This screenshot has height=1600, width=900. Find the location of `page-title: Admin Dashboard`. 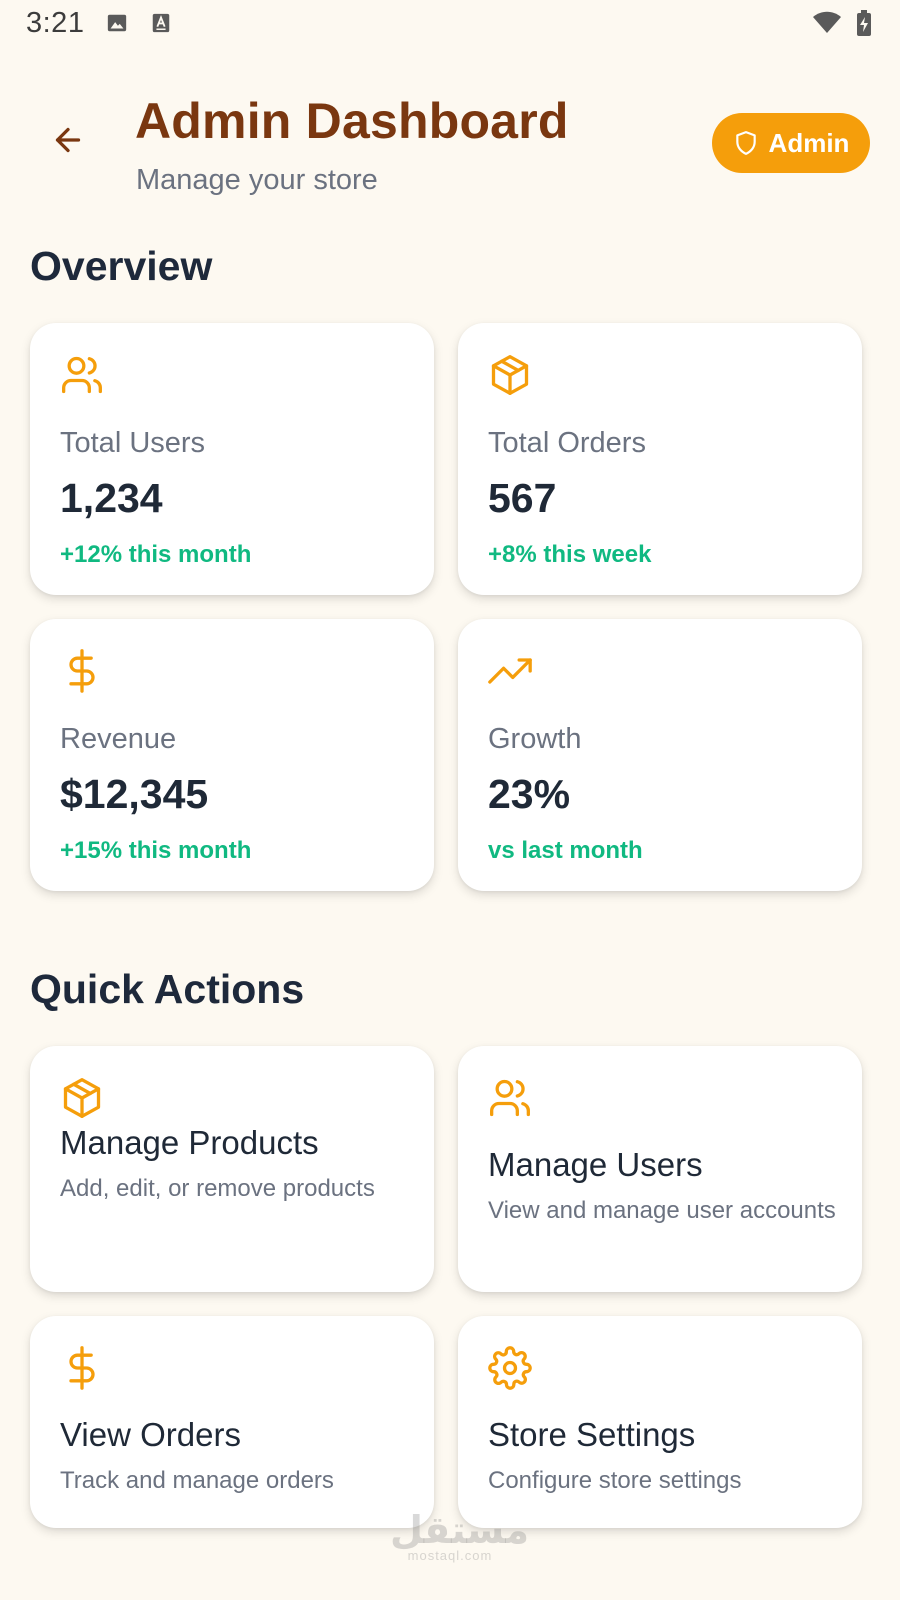

page-title: Admin Dashboard is located at coordinates (352, 121).